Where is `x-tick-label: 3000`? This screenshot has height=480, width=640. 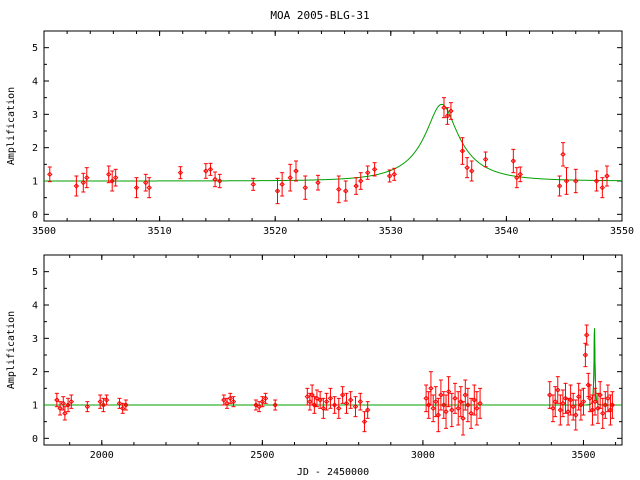
x-tick-label: 3000 is located at coordinates (423, 455).